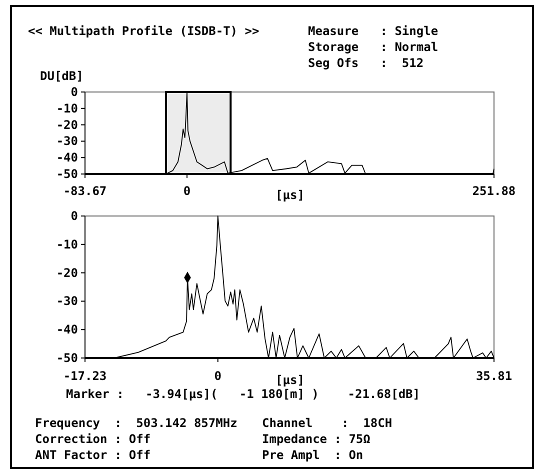 The height and width of the screenshot is (472, 539). What do you see at coordinates (136, 423) in the screenshot?
I see `text: Frequency : 503.142 857MHz` at bounding box center [136, 423].